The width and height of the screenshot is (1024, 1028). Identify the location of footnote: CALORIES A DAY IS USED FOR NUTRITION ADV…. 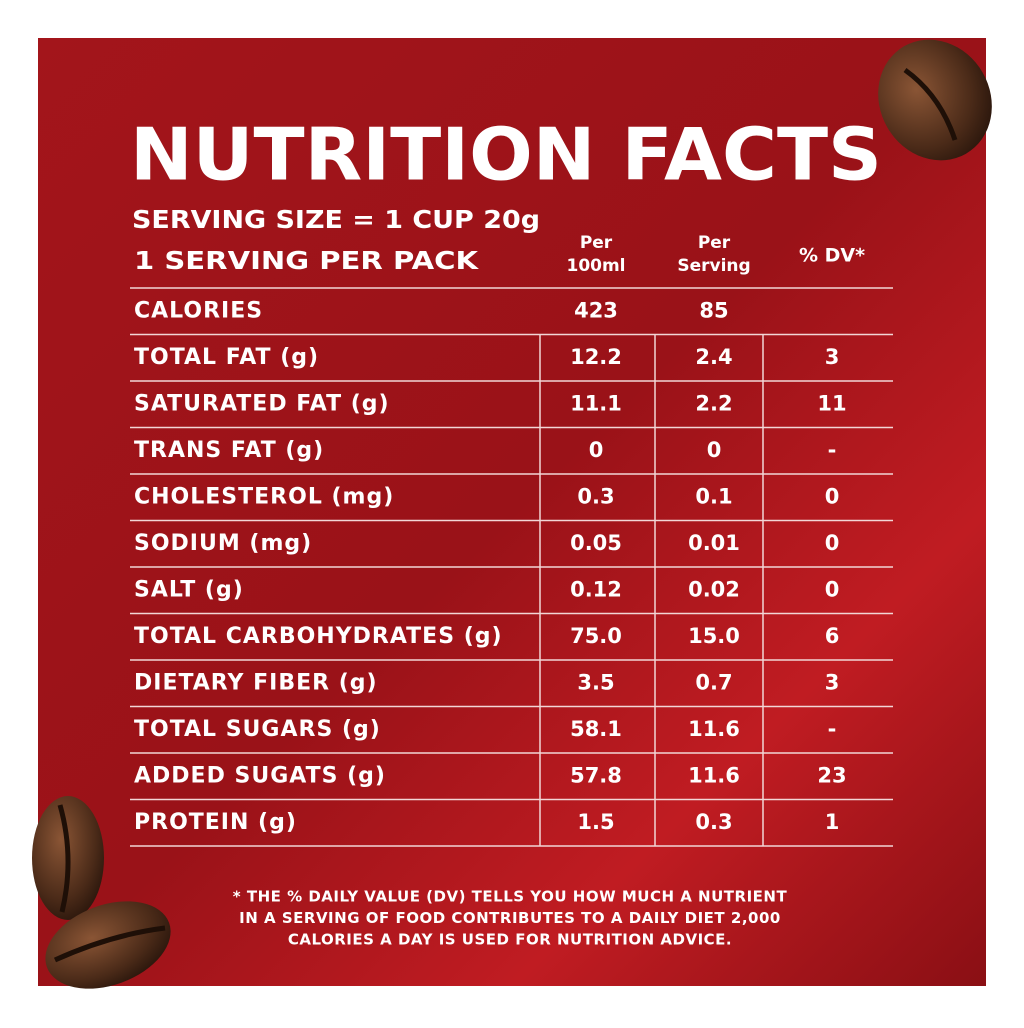
(510, 940).